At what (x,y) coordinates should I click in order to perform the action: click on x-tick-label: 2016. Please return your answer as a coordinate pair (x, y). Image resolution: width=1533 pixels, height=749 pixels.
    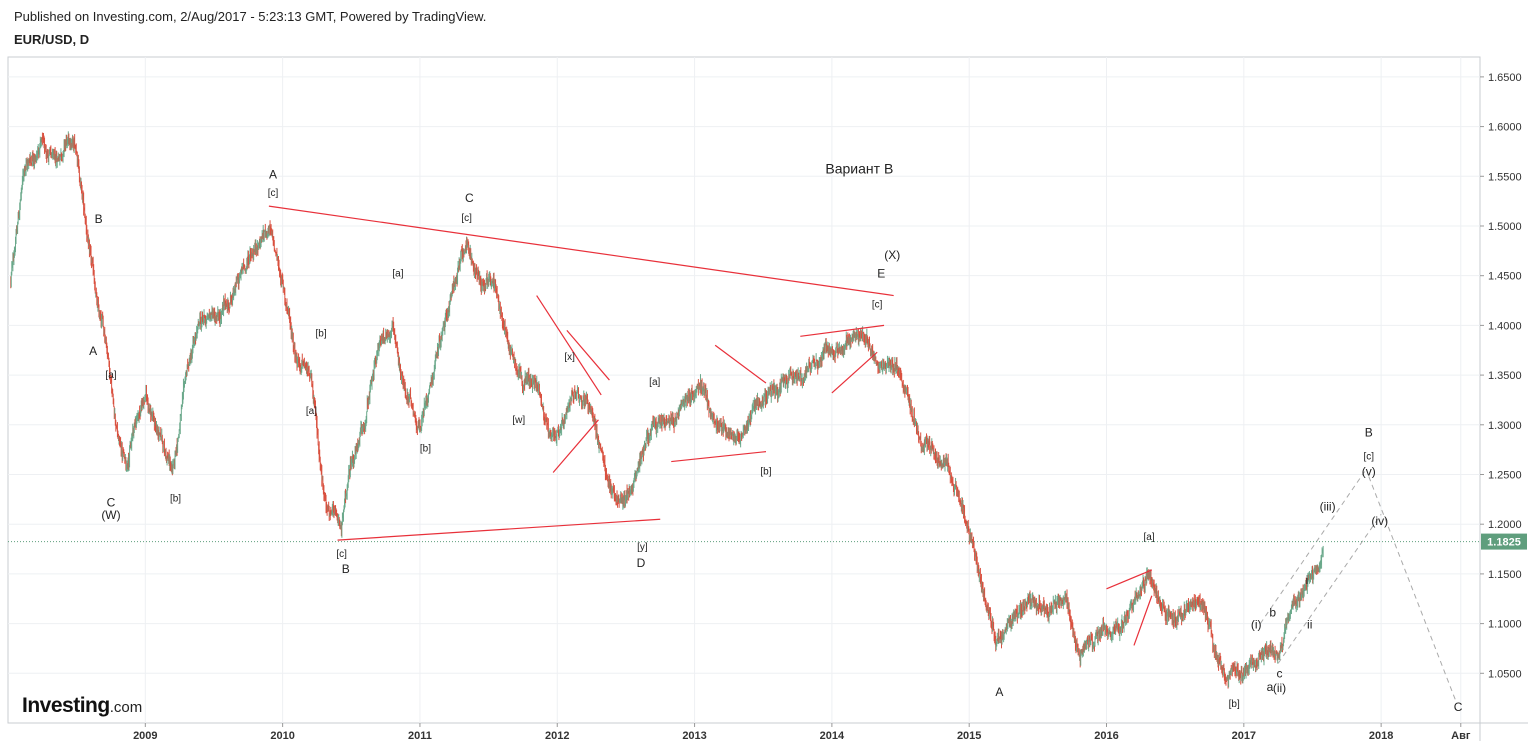
    Looking at the image, I should click on (1106, 736).